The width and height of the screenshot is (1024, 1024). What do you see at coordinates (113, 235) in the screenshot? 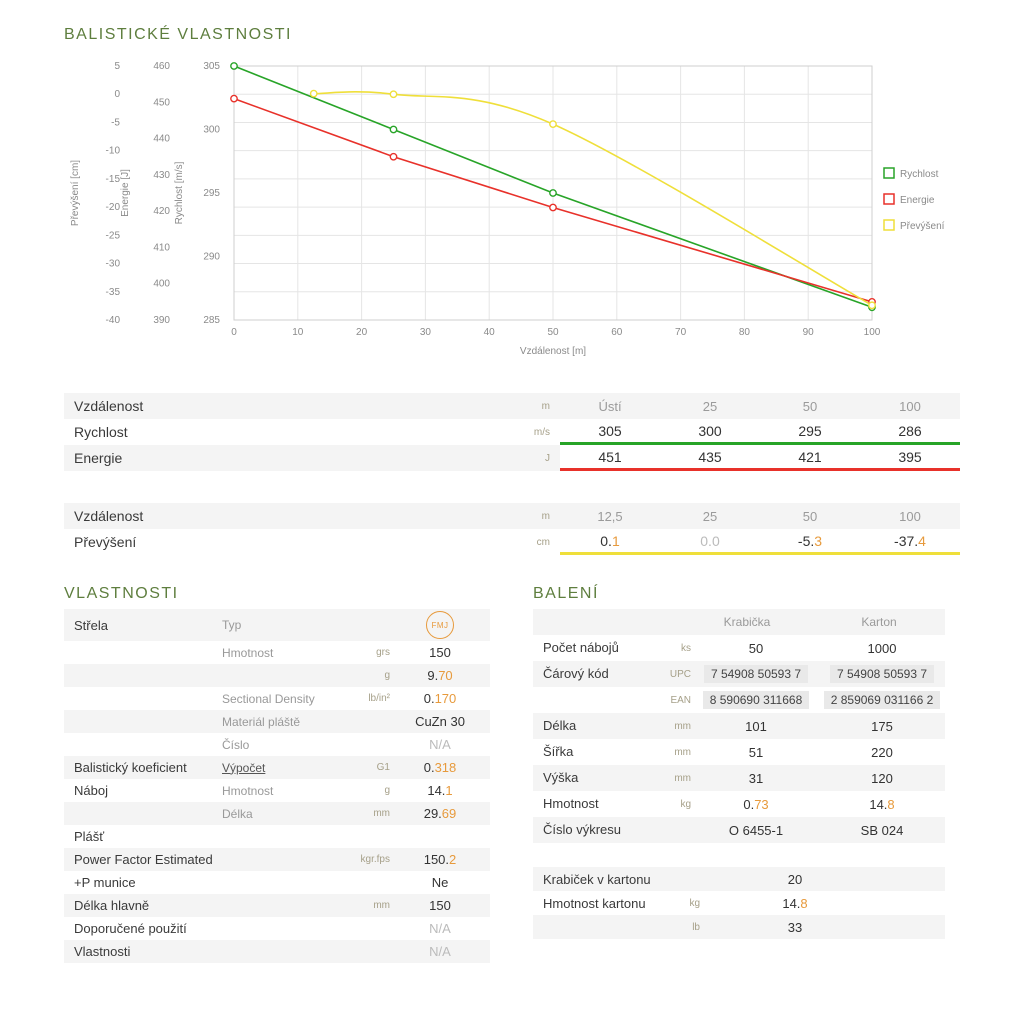
I see `svg-text: -25` at bounding box center [113, 235].